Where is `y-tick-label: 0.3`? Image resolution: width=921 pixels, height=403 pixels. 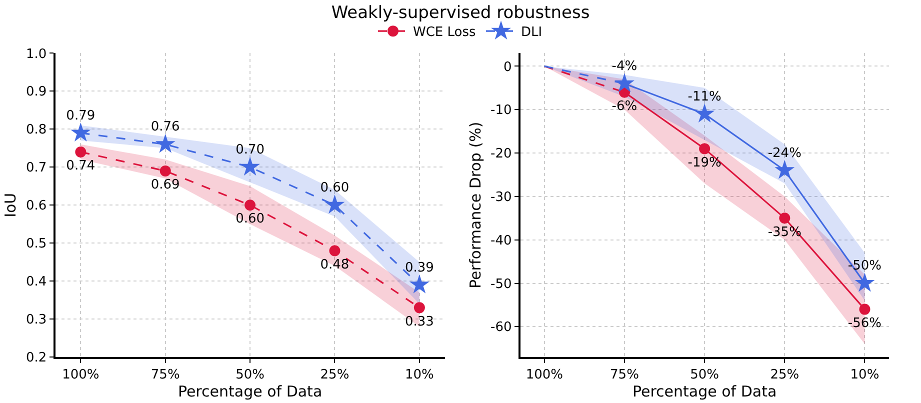
y-tick-label: 0.3 is located at coordinates (36, 320).